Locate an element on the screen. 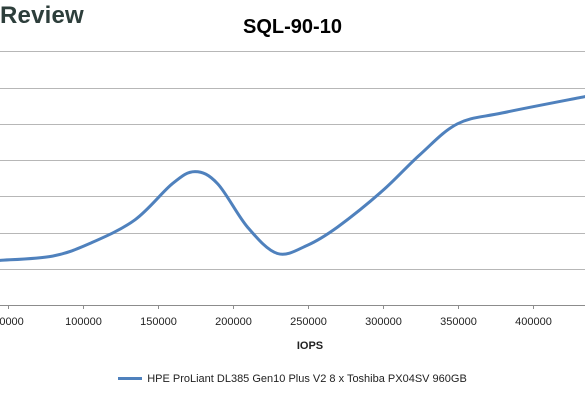 The image size is (585, 401). x-tick-label: 200000 is located at coordinates (233, 322).